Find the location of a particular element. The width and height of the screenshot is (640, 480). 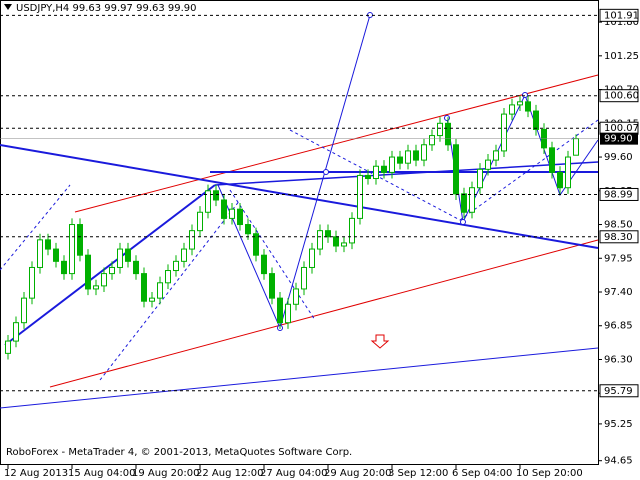

dashed-line is located at coordinates (35, 227).